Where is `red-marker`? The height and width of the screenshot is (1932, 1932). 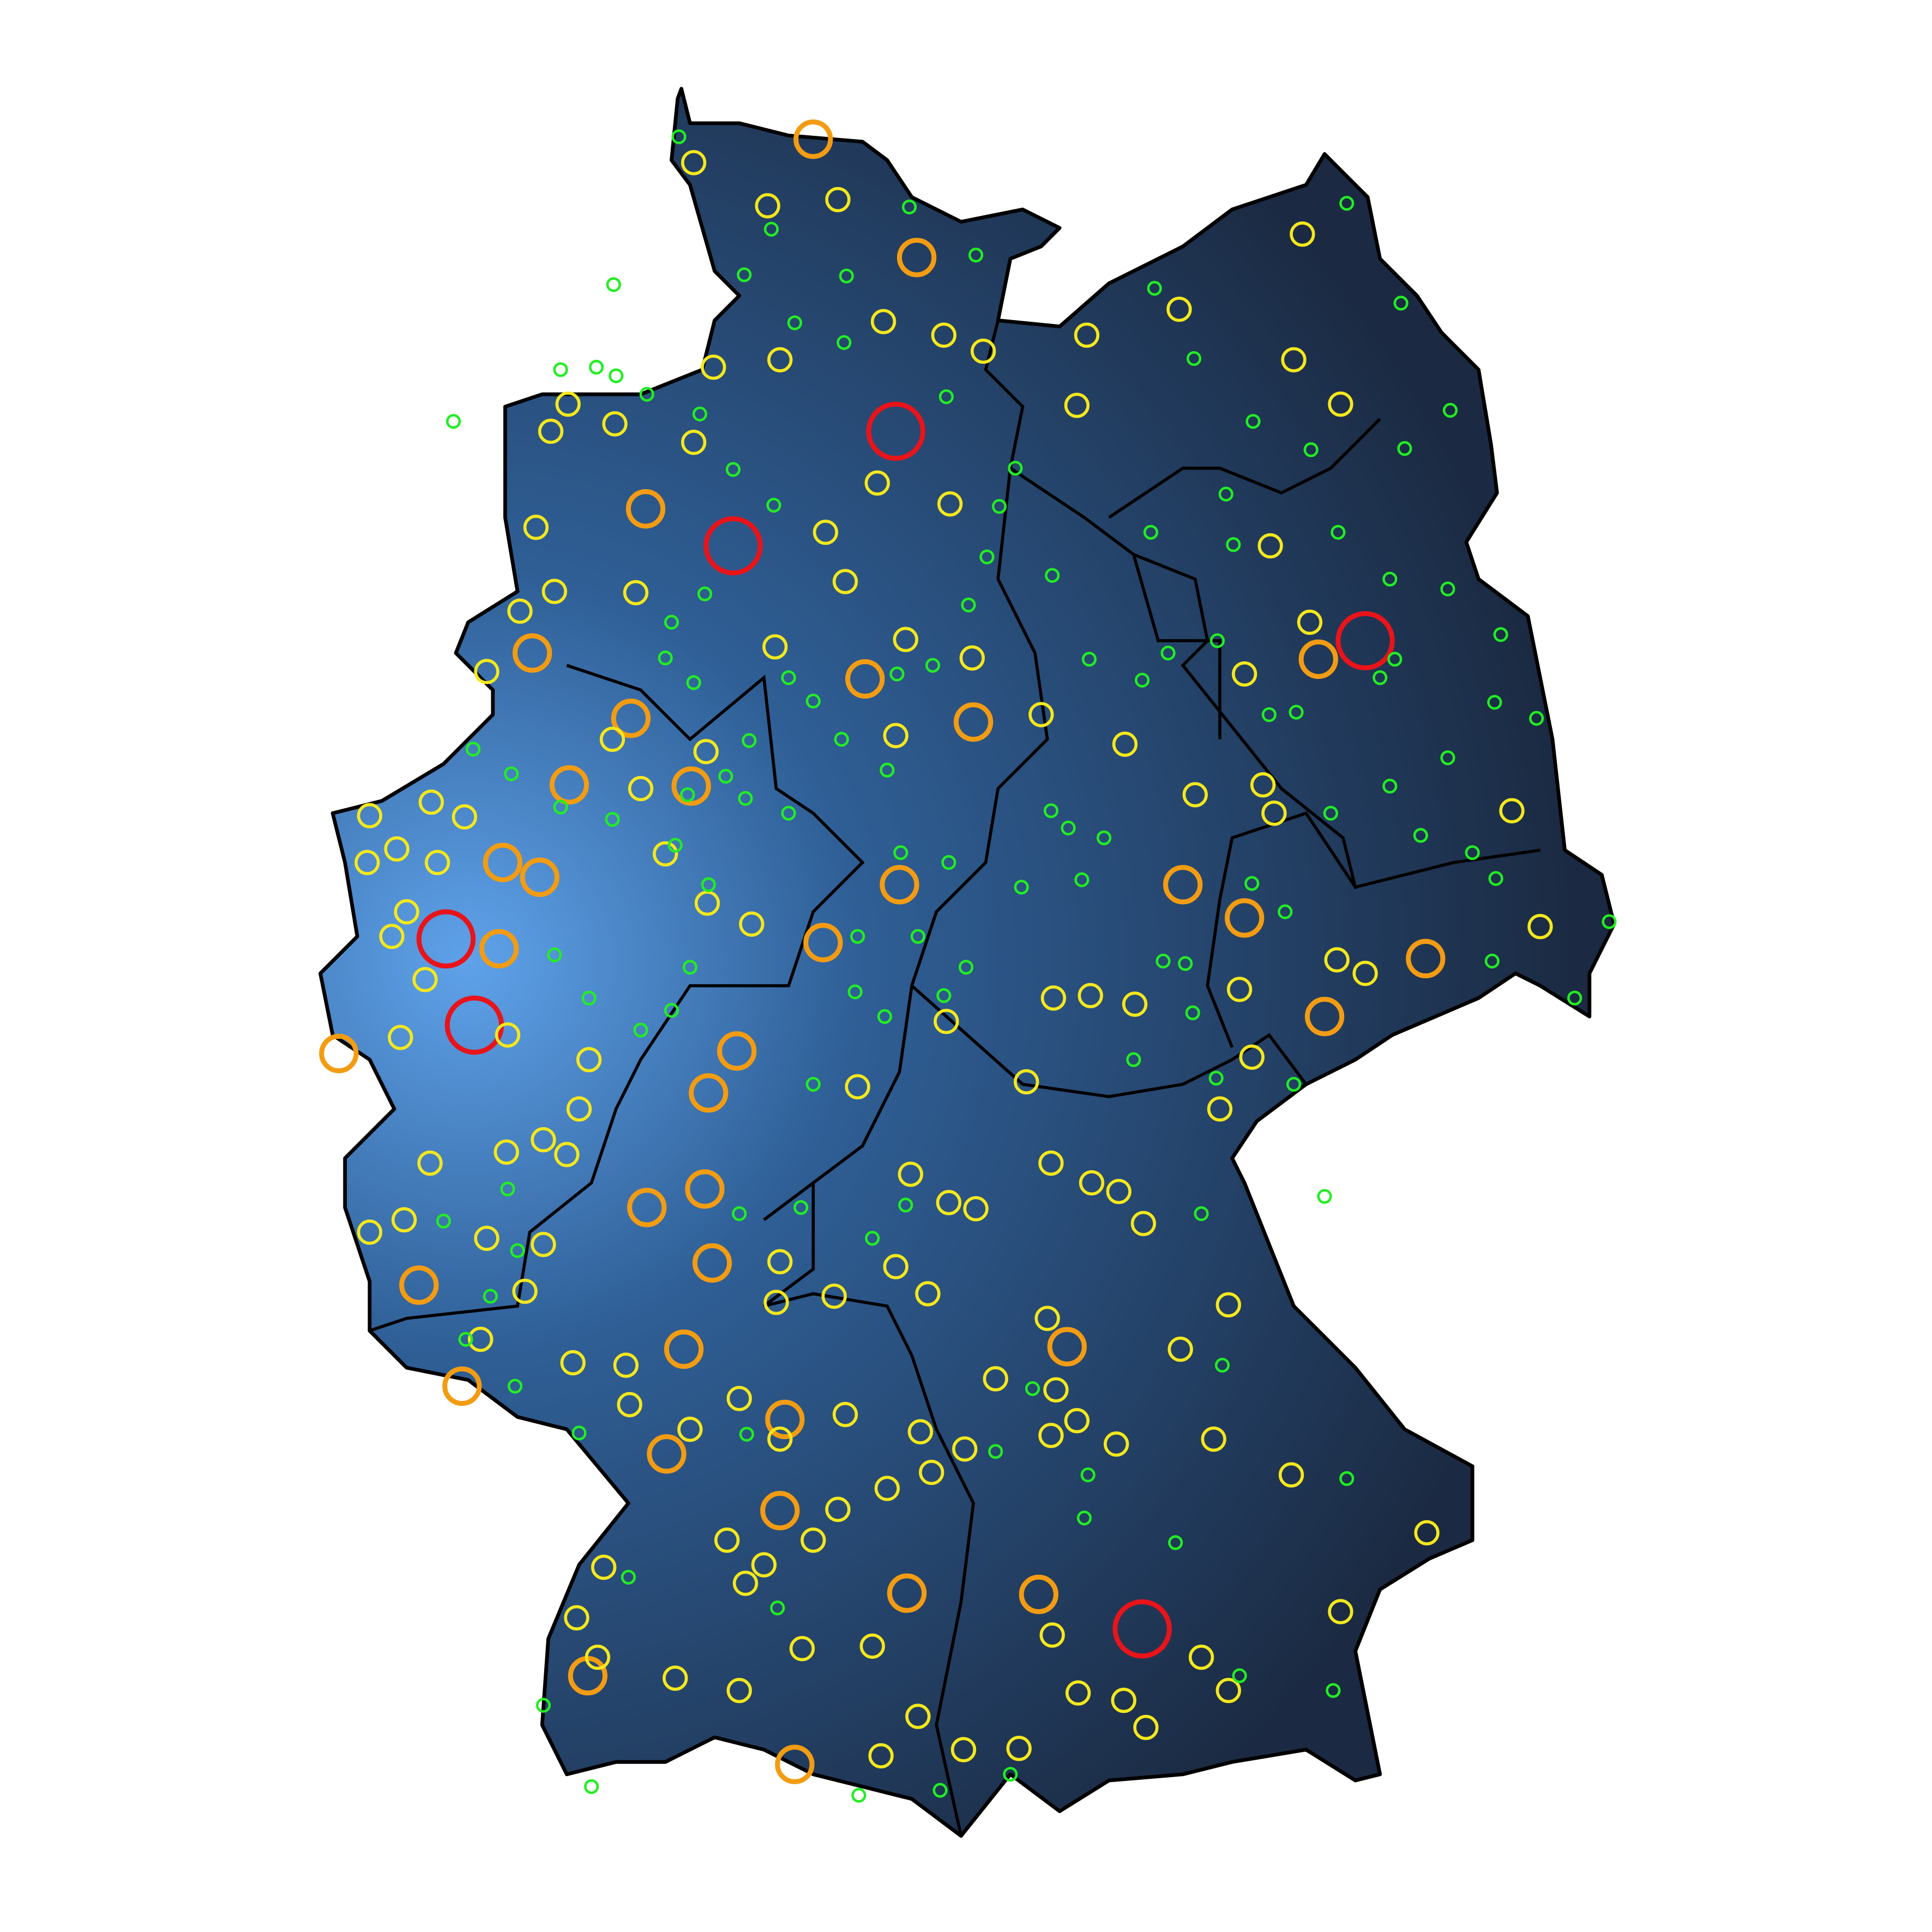 red-marker is located at coordinates (733, 546).